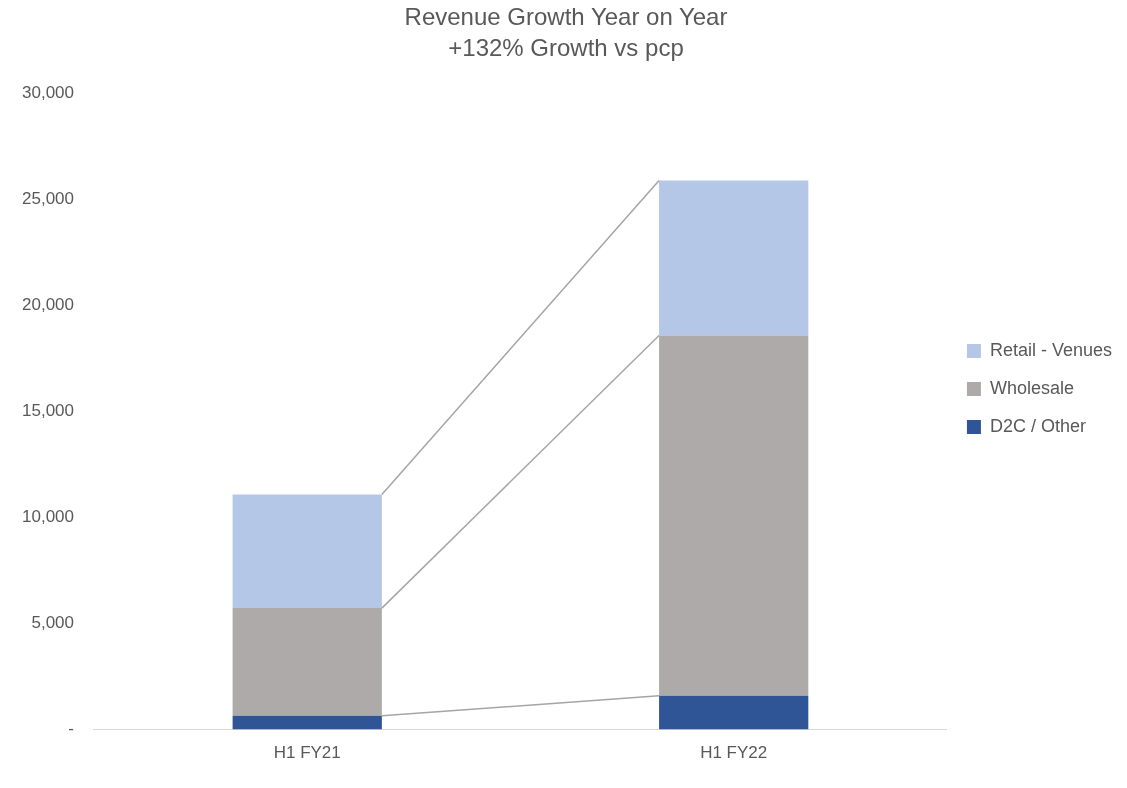 The height and width of the screenshot is (788, 1127). Describe the element at coordinates (734, 753) in the screenshot. I see `x-tick-label: H1 FY22` at that location.